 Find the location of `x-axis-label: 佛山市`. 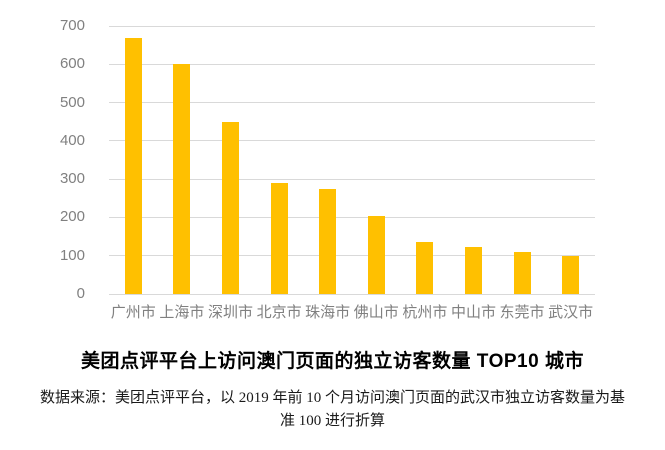

x-axis-label: 佛山市 is located at coordinates (376, 312).